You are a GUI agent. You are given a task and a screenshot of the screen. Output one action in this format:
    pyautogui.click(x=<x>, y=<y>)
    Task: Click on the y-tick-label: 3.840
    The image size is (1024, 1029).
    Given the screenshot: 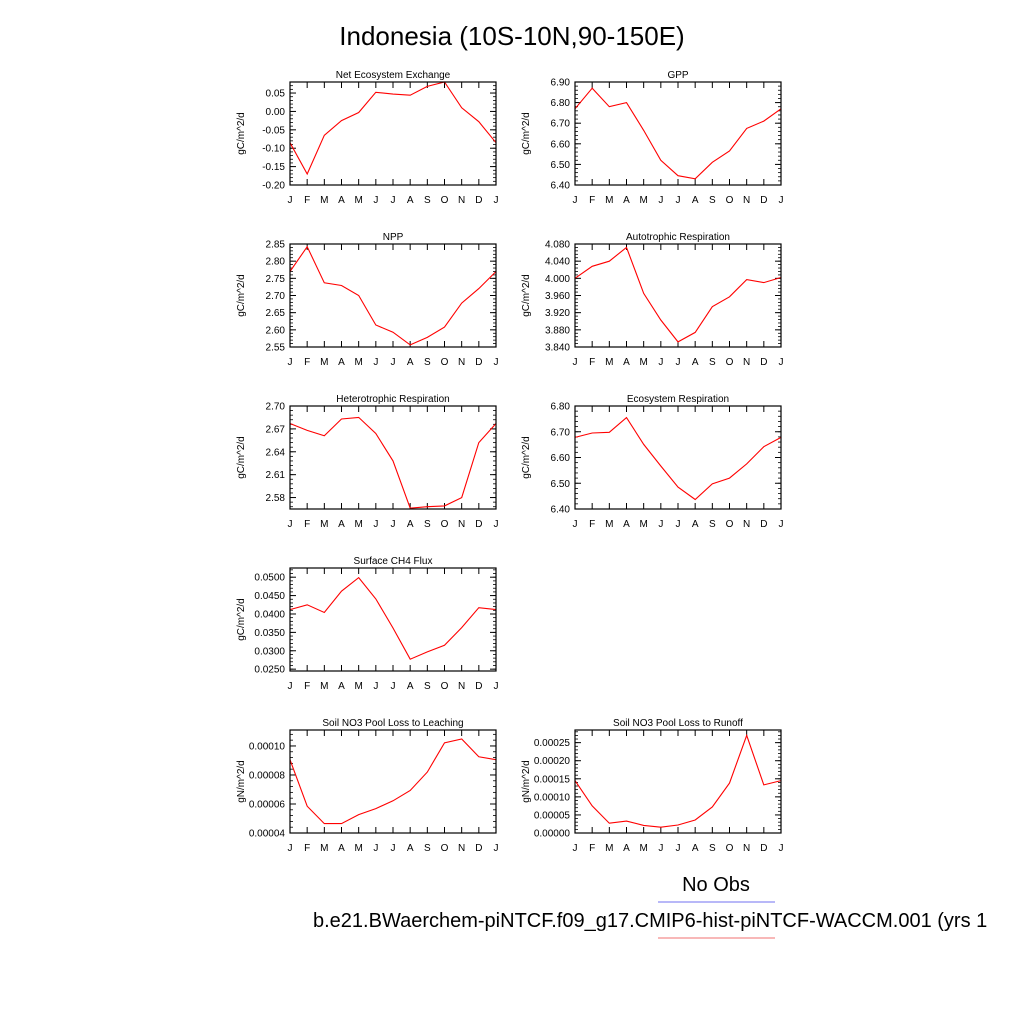 What is the action you would take?
    pyautogui.click(x=557, y=348)
    